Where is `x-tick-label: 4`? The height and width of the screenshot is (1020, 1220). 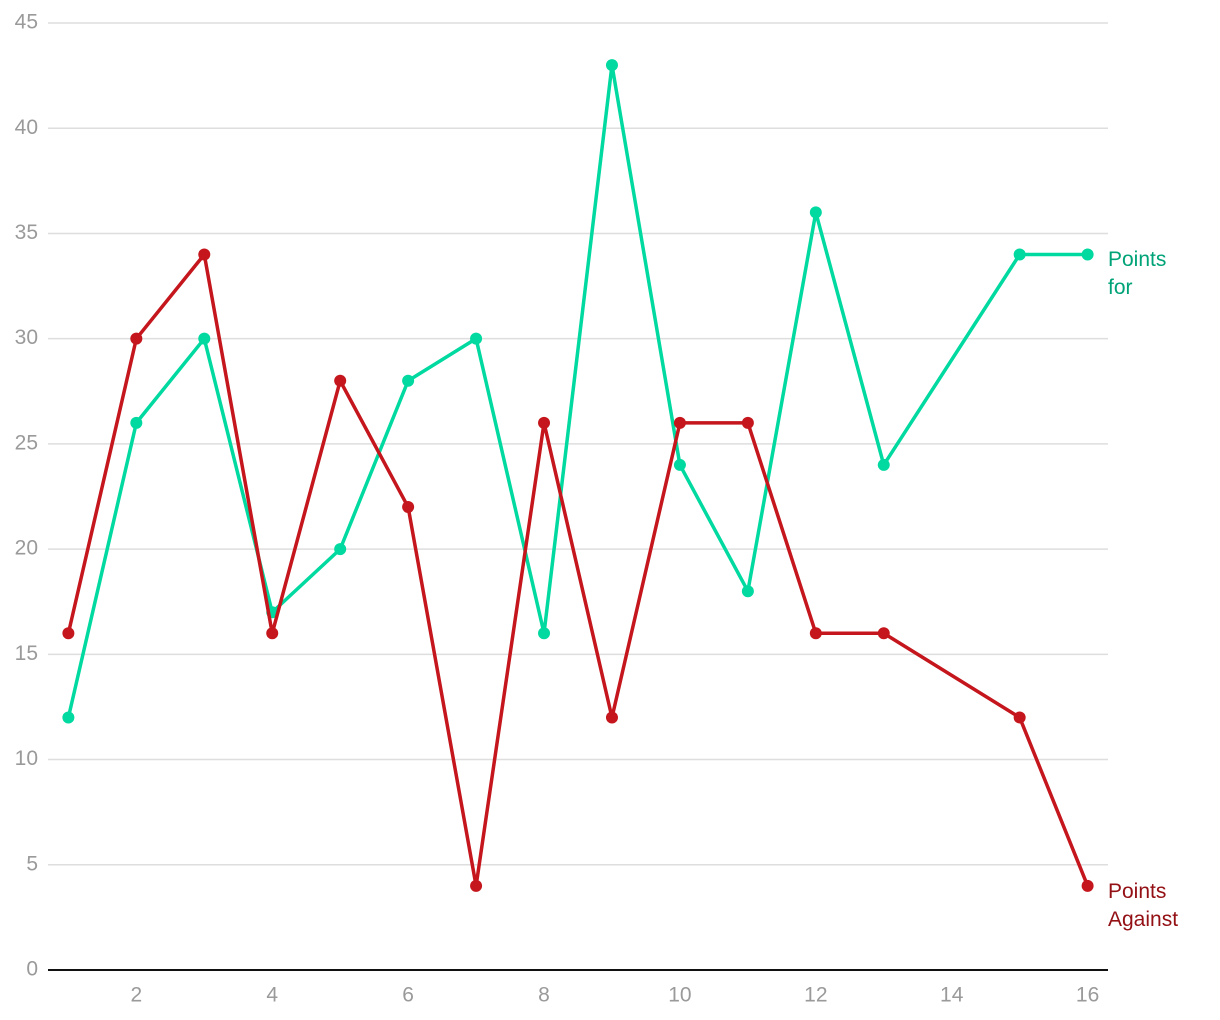 x-tick-label: 4 is located at coordinates (272, 995).